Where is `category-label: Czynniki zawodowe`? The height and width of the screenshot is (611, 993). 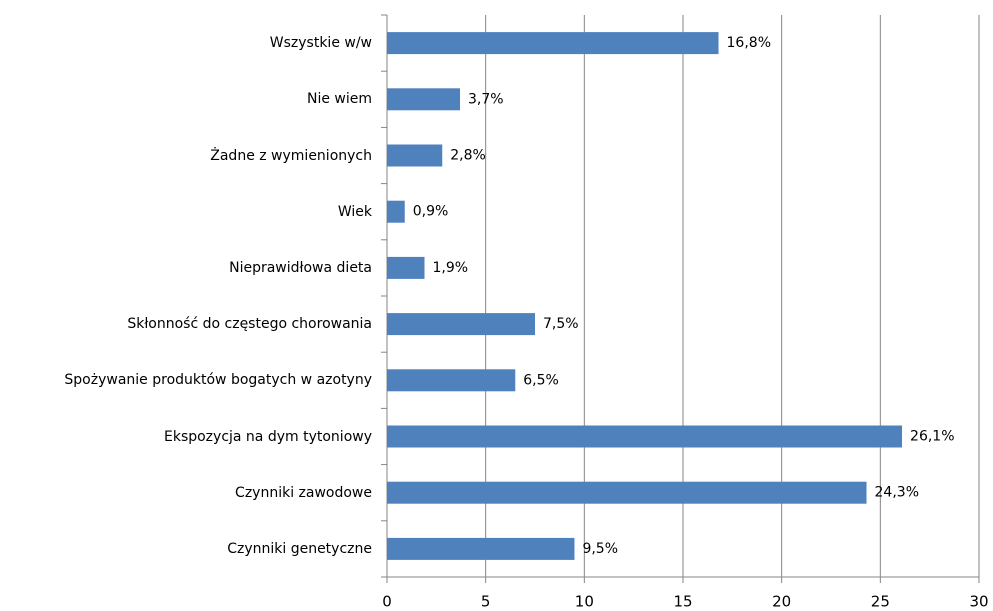 category-label: Czynniki zawodowe is located at coordinates (303, 492).